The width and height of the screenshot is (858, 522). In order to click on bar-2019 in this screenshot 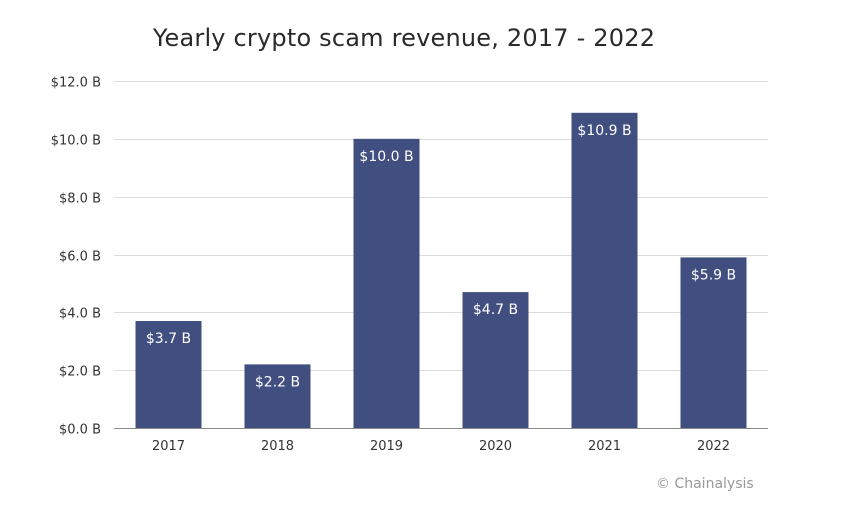, I will do `click(386, 283)`.